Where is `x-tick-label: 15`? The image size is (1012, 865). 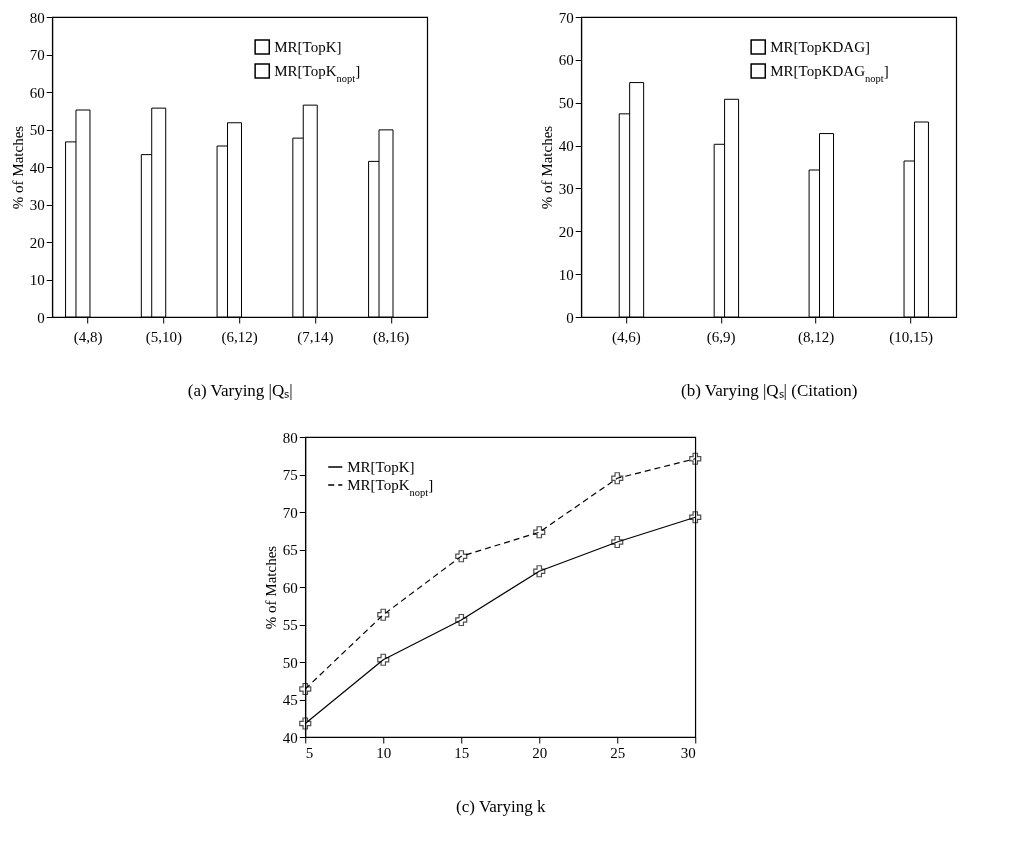
x-tick-label: 15 is located at coordinates (462, 752).